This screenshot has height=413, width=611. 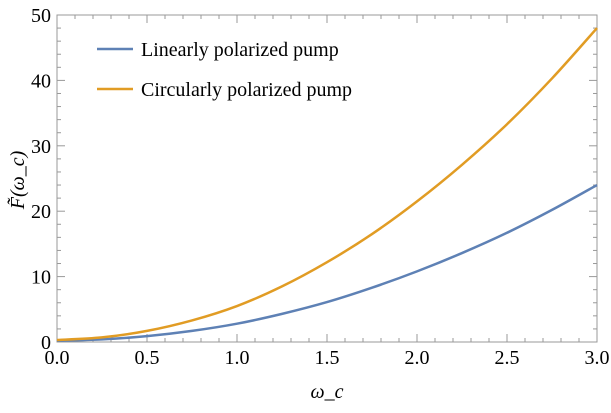 What do you see at coordinates (41, 16) in the screenshot?
I see `y-tick-label: 50` at bounding box center [41, 16].